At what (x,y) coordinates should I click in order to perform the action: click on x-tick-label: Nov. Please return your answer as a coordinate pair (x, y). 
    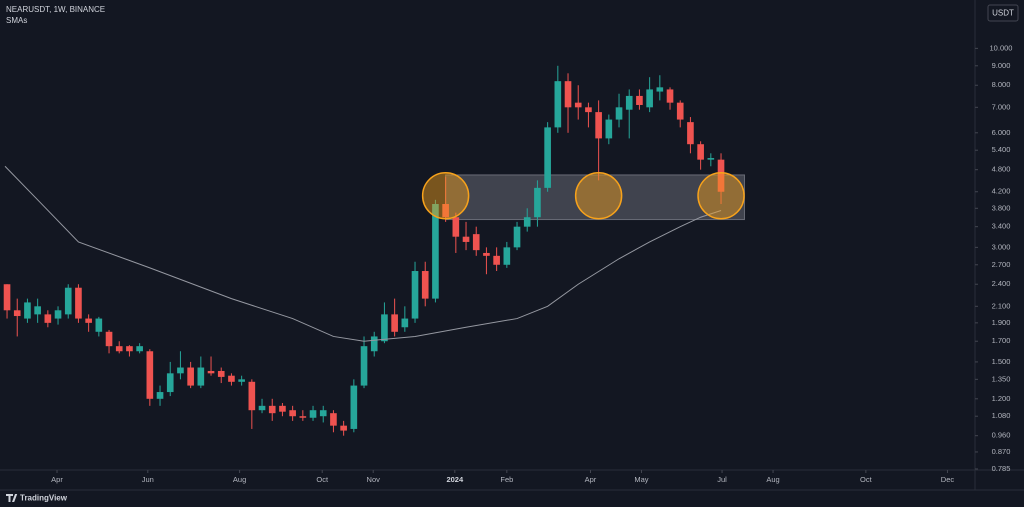
    Looking at the image, I should click on (374, 479).